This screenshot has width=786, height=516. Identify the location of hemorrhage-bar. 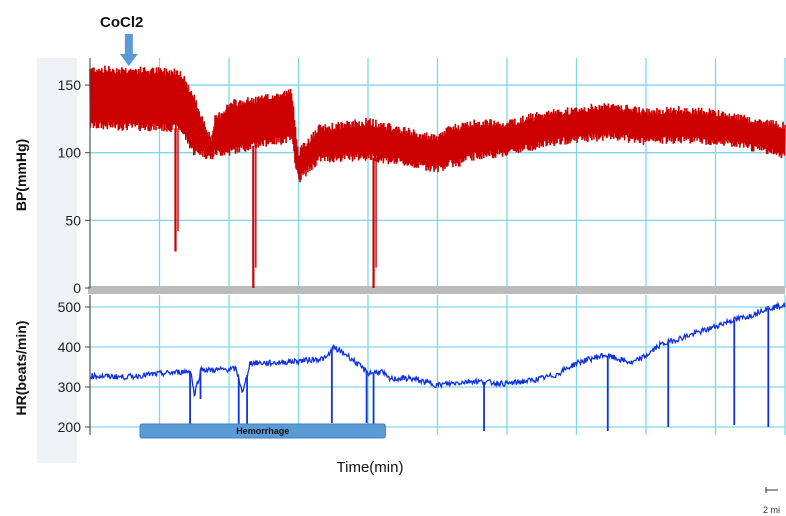
(262, 431).